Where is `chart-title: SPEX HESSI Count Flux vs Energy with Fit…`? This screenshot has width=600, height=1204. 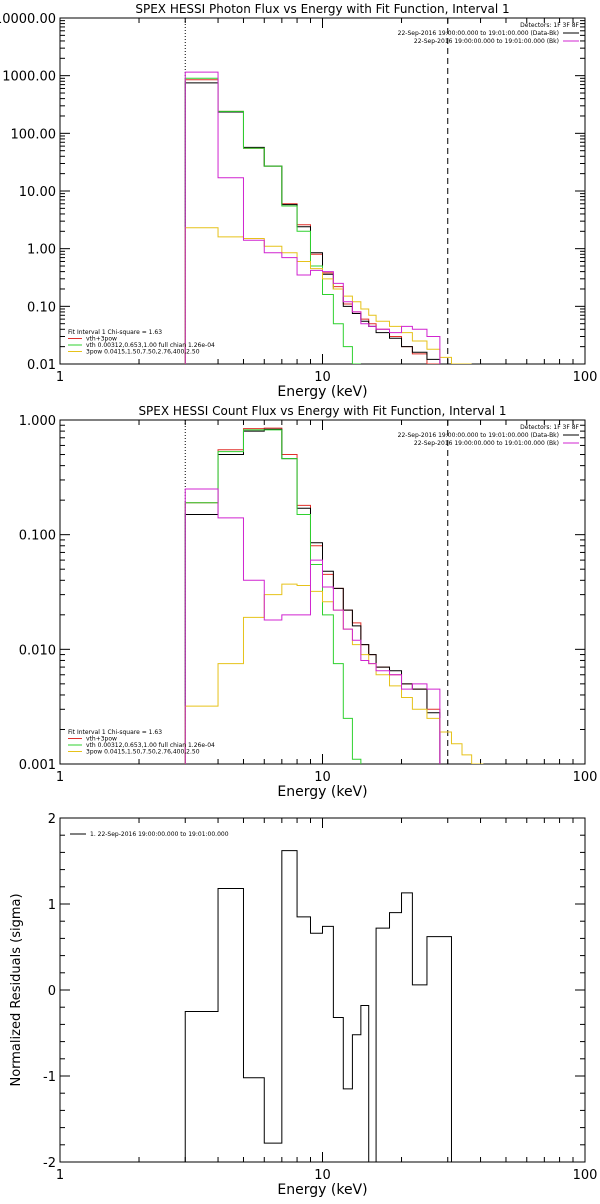
chart-title: SPEX HESSI Count Flux vs Energy with Fit… is located at coordinates (322, 411).